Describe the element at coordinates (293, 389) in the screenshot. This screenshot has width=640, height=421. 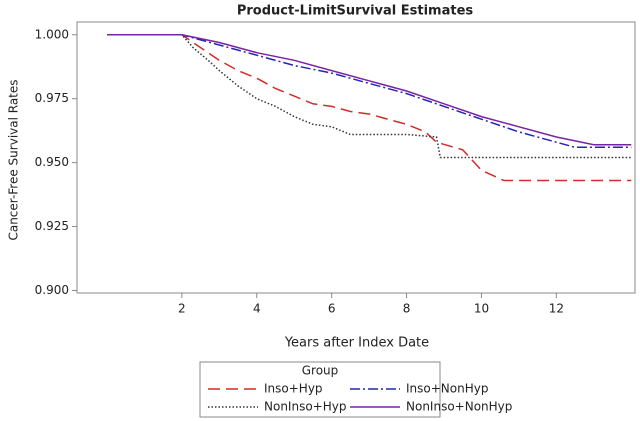
I see `legend-label: Inso+Hyp` at that location.